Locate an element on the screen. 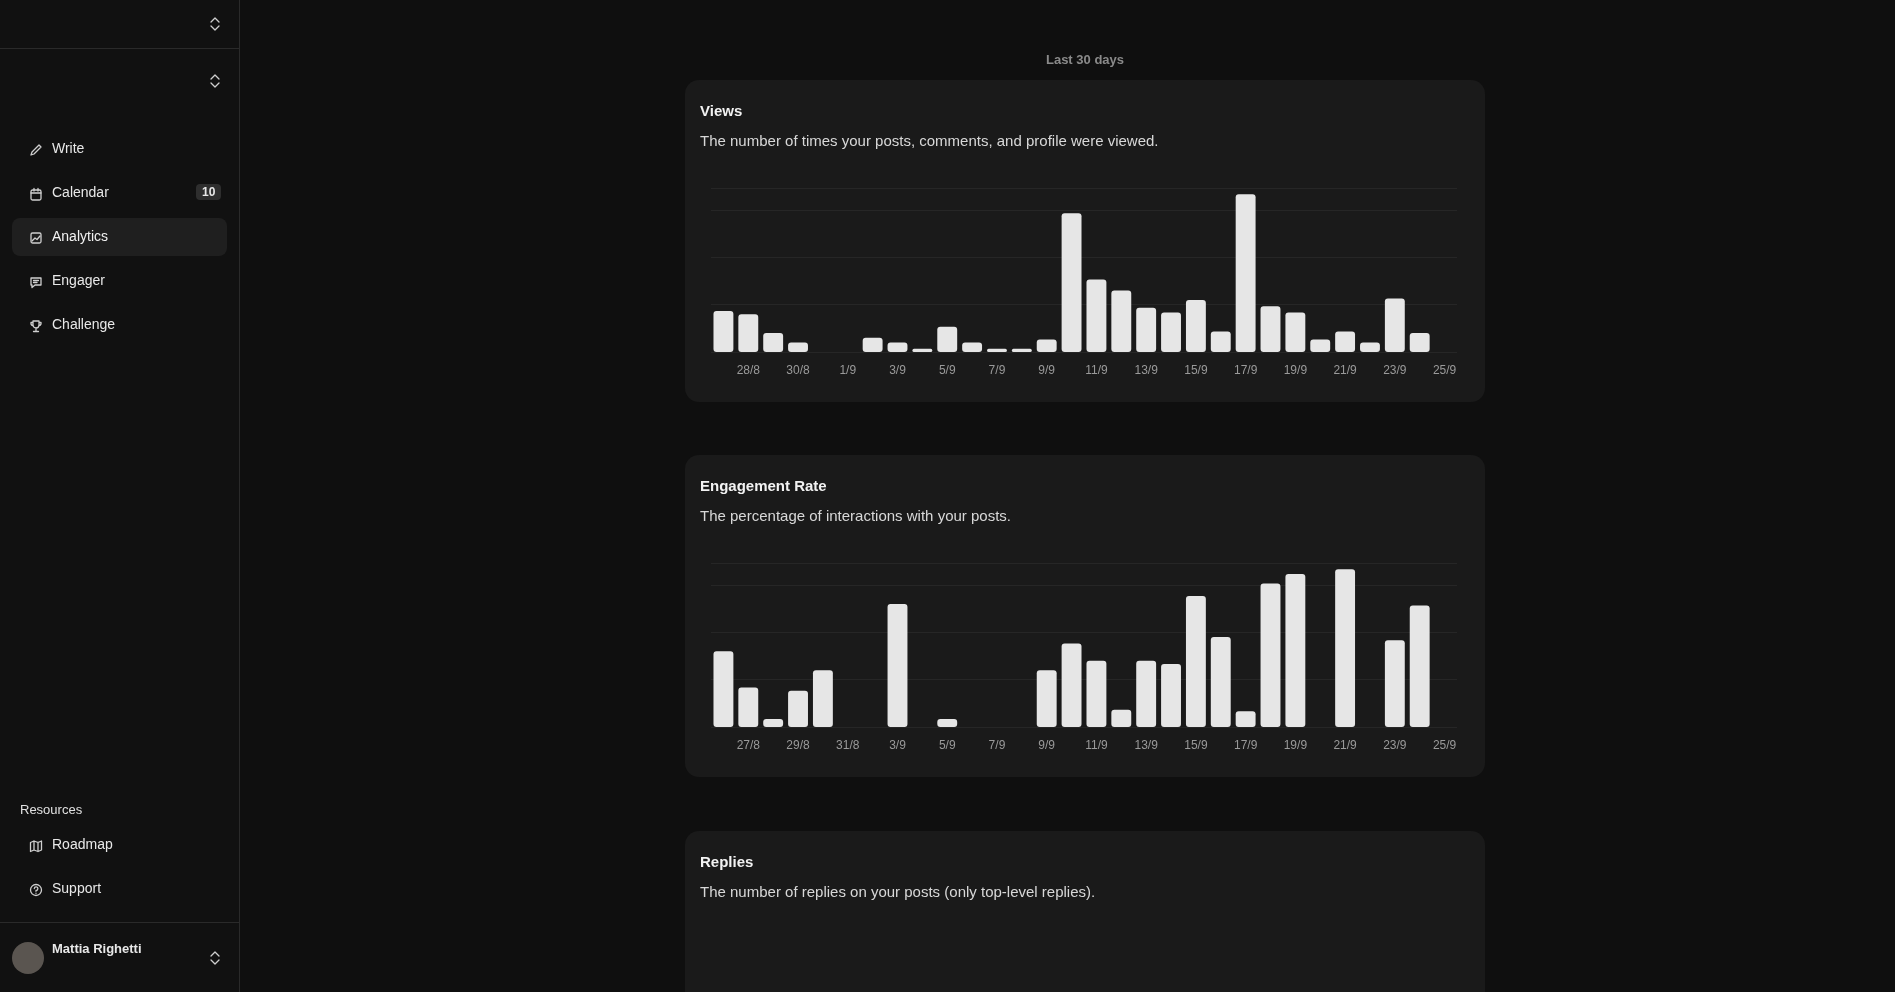 This screenshot has height=992, width=1895. text: Write is located at coordinates (68, 148).